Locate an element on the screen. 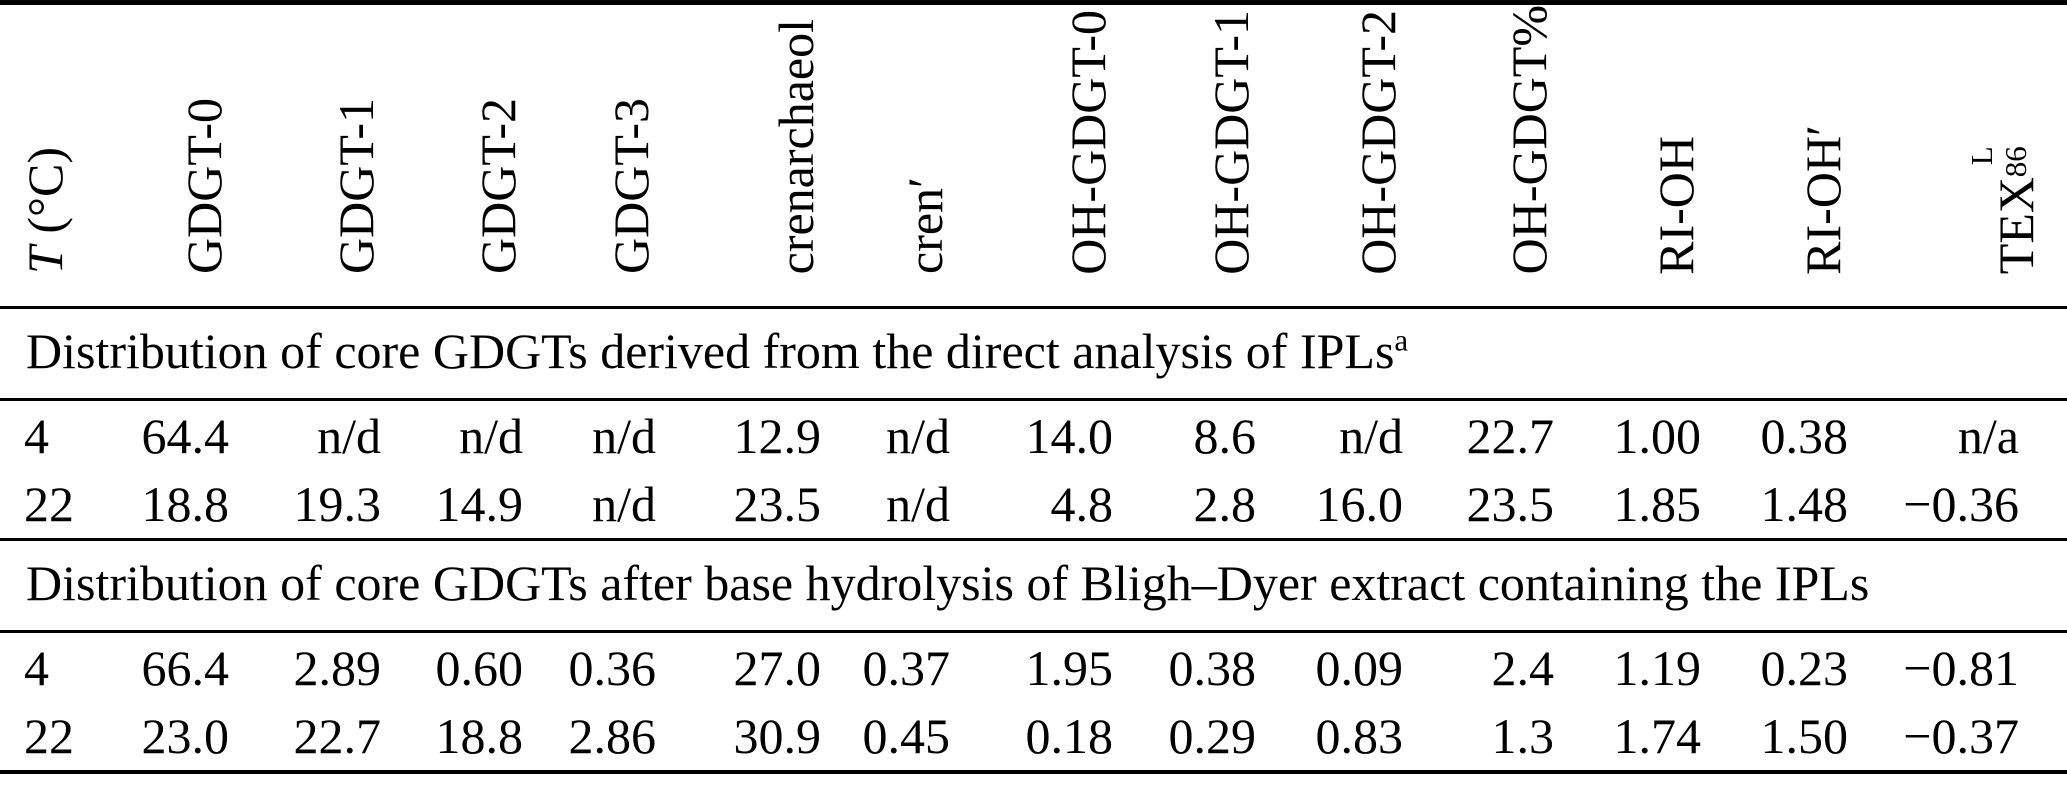 The image size is (2067, 790). data-cell: 64.4 is located at coordinates (185, 435).